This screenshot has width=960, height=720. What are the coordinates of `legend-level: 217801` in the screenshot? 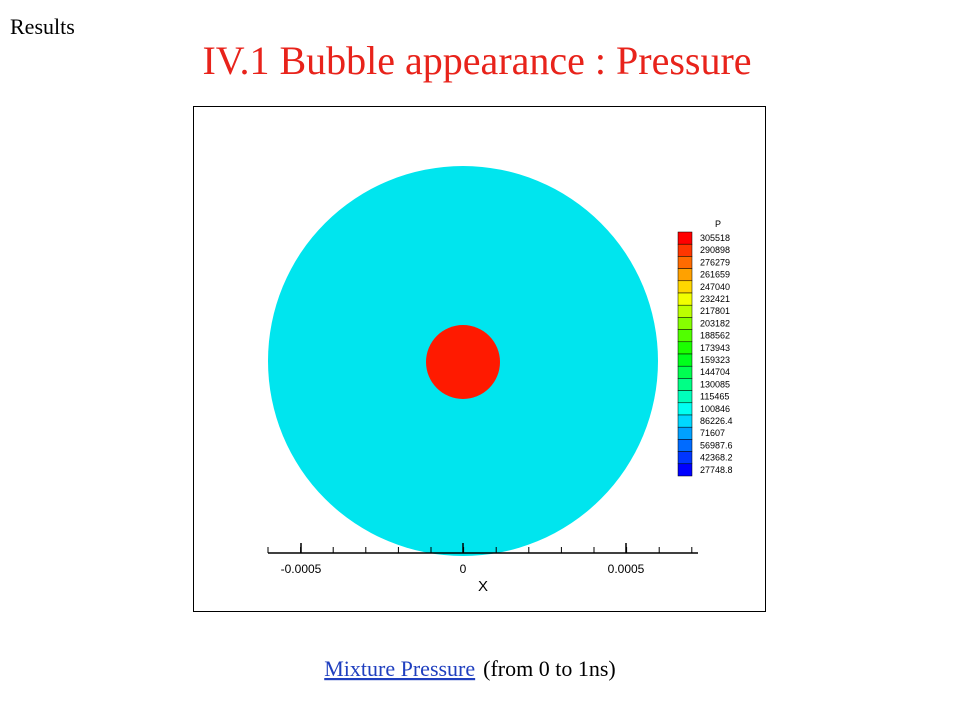 It's located at (715, 311).